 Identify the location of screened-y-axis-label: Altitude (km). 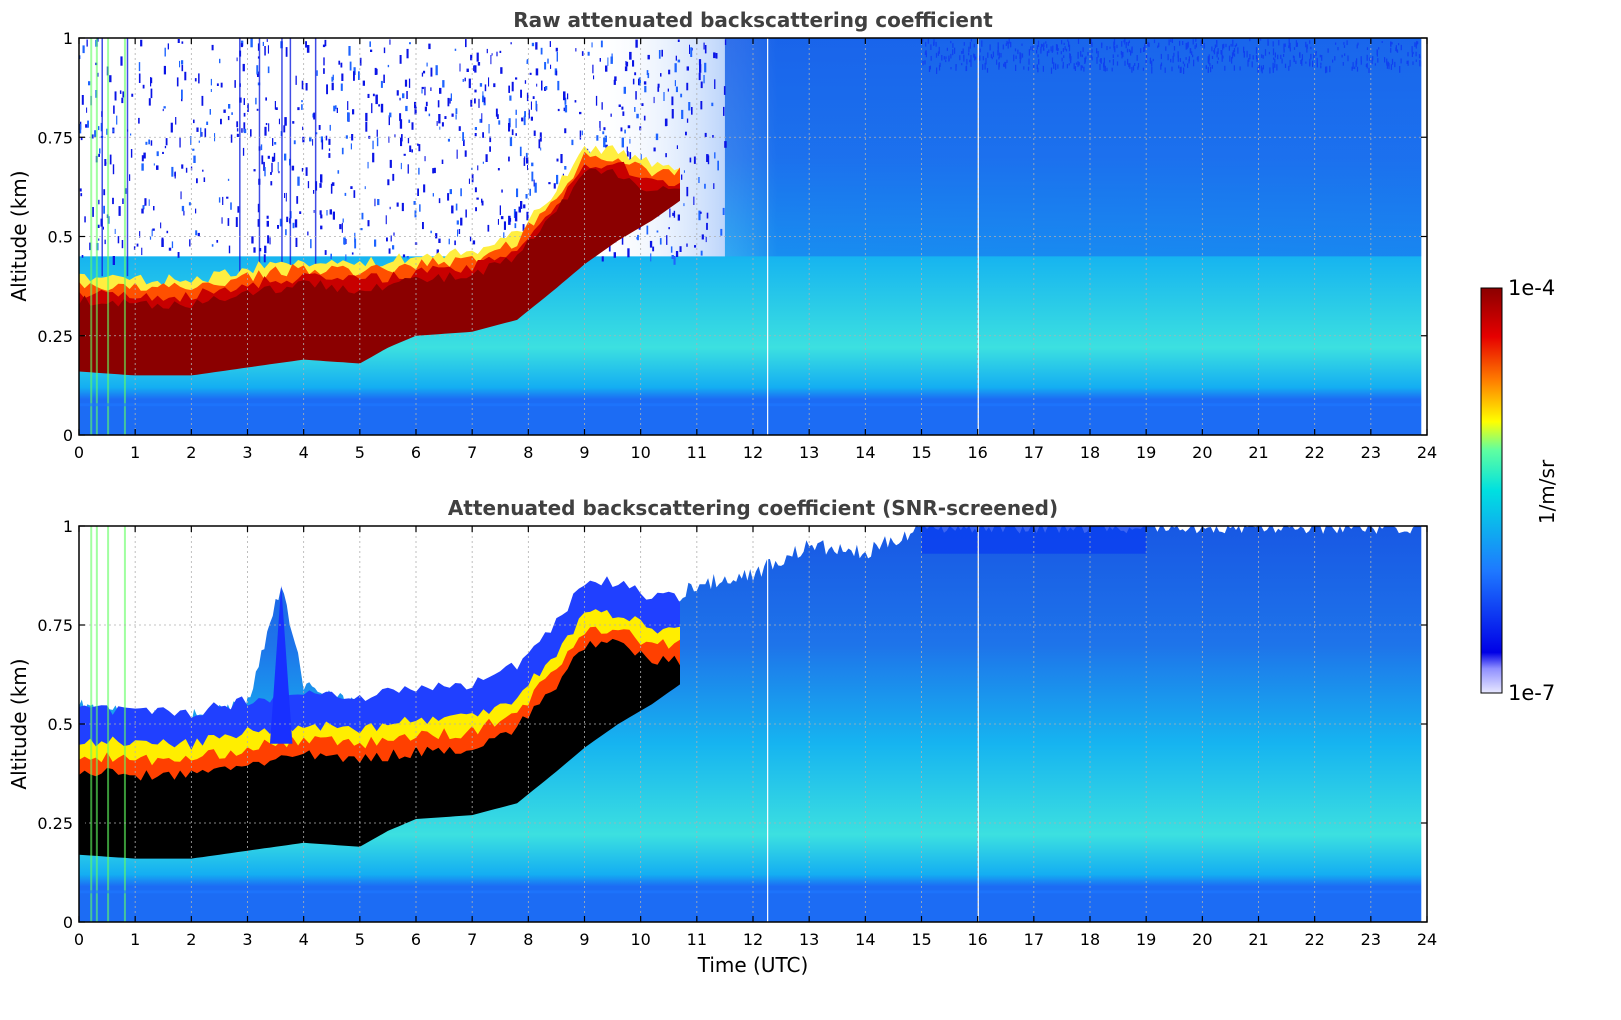
(19, 723).